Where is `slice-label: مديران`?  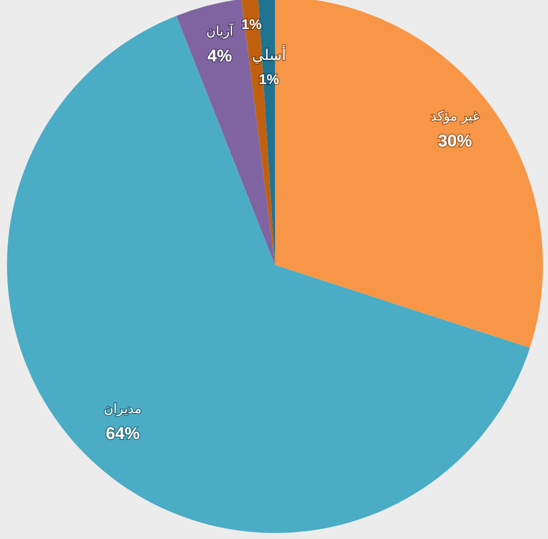
slice-label: مديران is located at coordinates (123, 410).